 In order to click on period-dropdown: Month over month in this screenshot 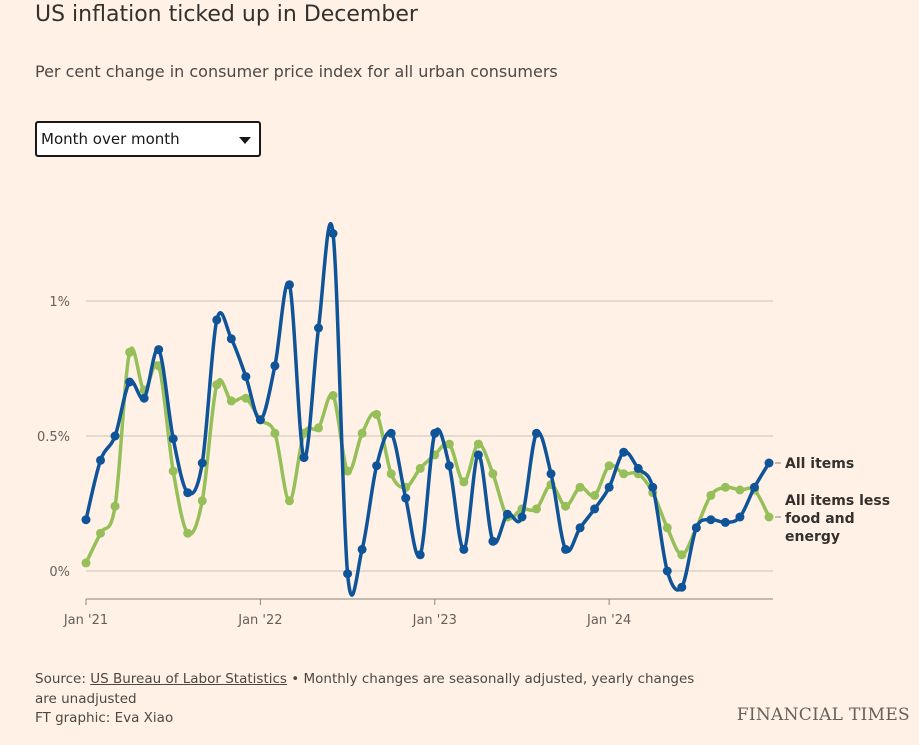, I will do `click(148, 139)`.